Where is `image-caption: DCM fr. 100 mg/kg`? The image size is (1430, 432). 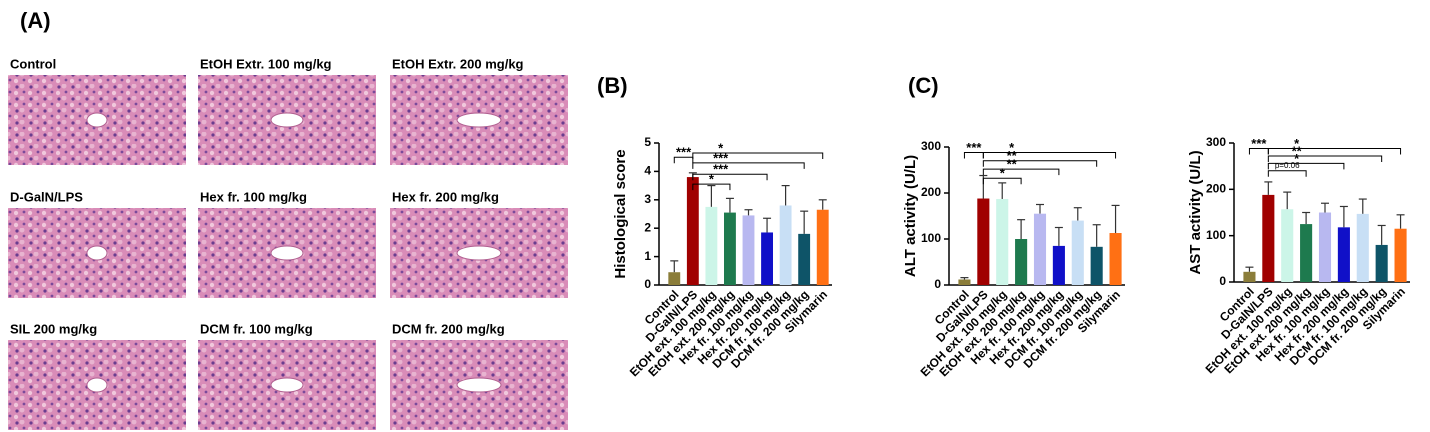 image-caption: DCM fr. 100 mg/kg is located at coordinates (256, 328).